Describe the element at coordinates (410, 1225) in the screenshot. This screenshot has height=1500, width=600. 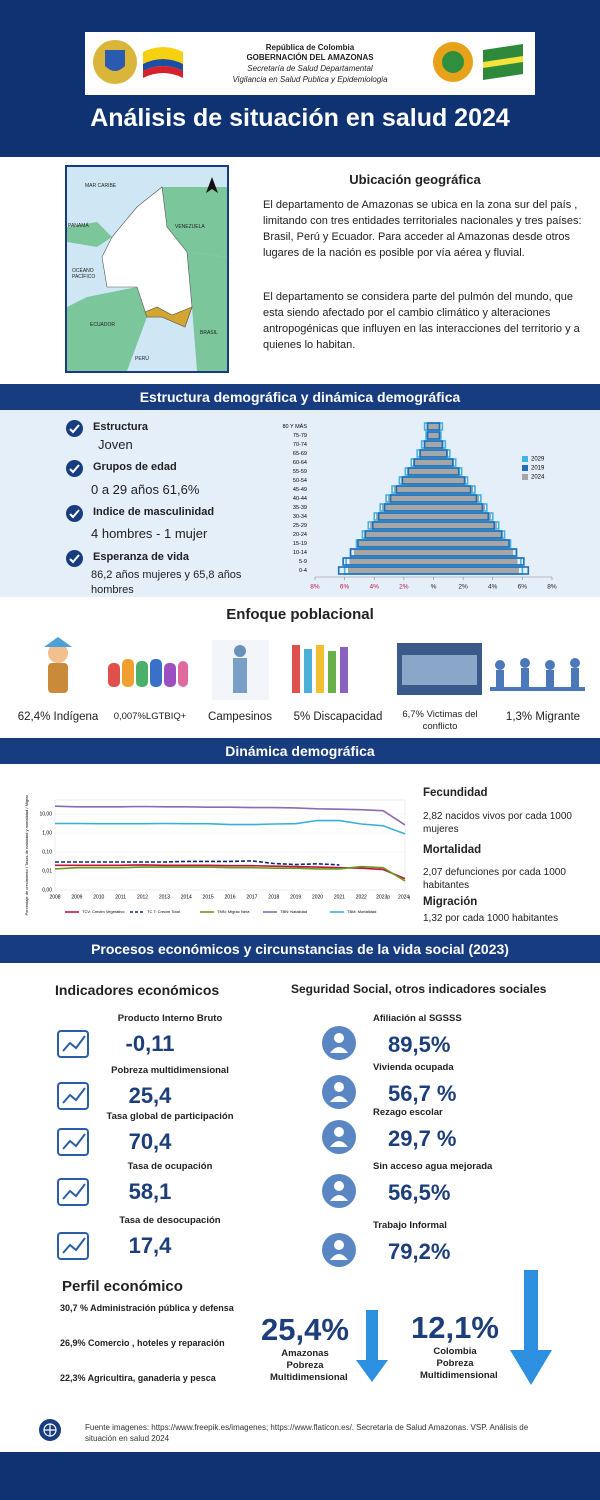
I see `social-label: Trabajo Informal` at that location.